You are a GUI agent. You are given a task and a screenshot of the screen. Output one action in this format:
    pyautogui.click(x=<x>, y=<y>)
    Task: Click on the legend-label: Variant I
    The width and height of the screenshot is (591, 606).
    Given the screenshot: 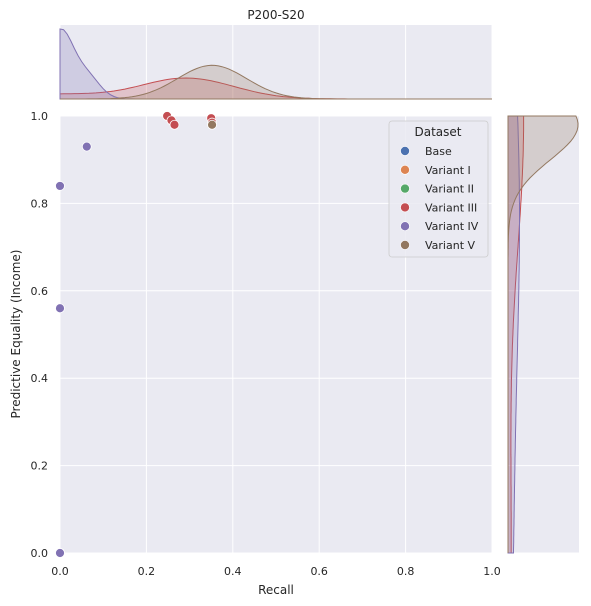 What is the action you would take?
    pyautogui.click(x=448, y=170)
    